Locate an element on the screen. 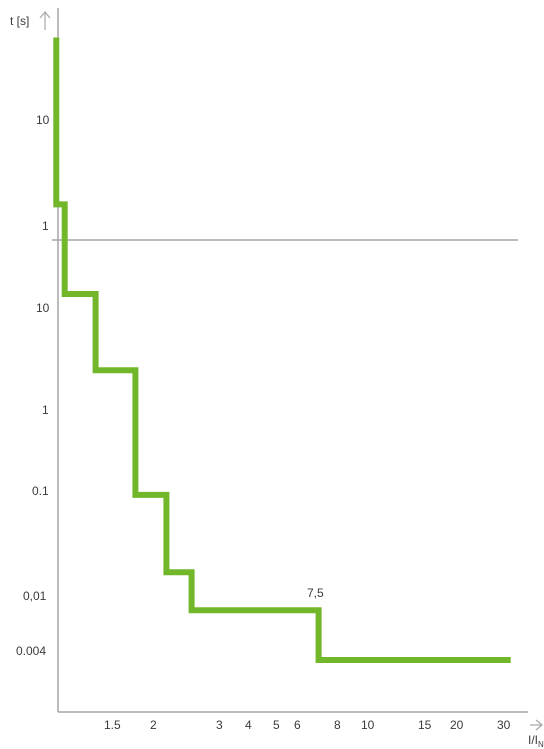  x-tick-label: 30 is located at coordinates (504, 725).